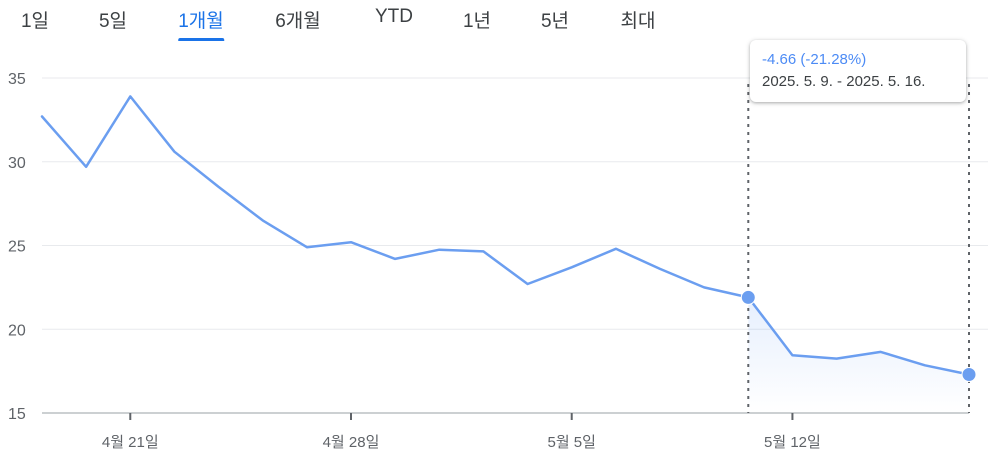  What do you see at coordinates (792, 442) in the screenshot?
I see `x-tick-label: 5월 12일` at bounding box center [792, 442].